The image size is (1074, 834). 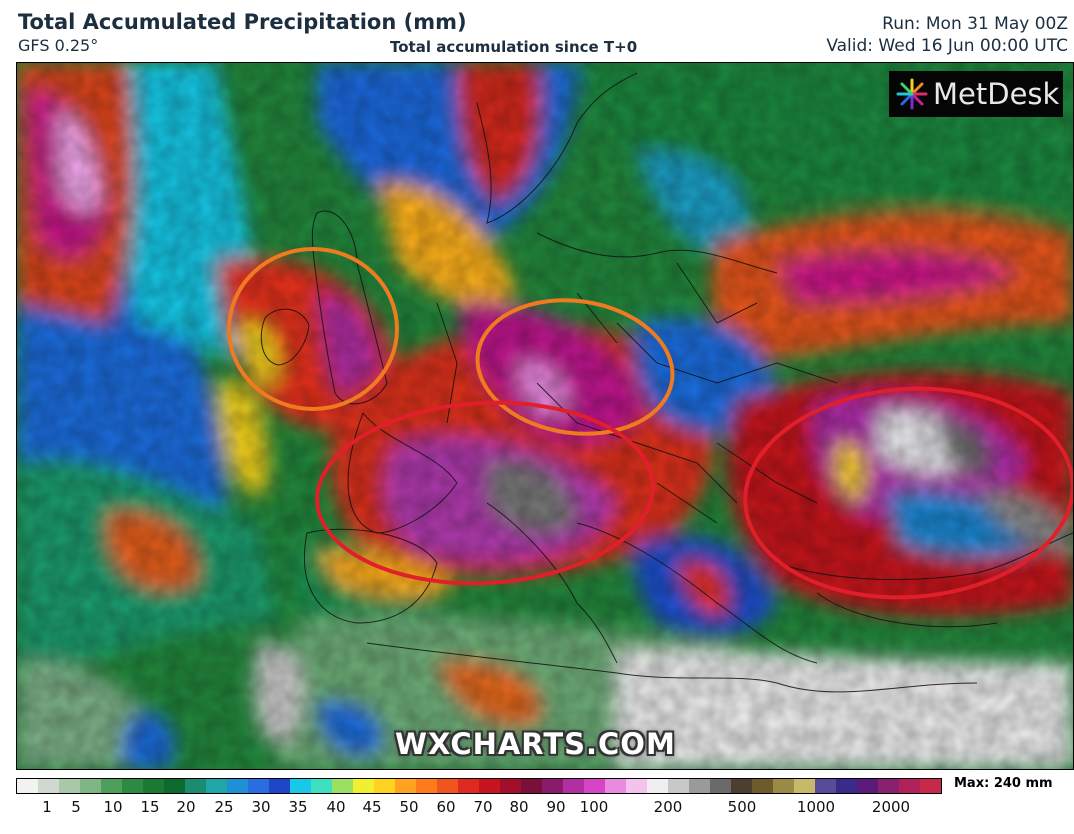 What do you see at coordinates (514, 47) in the screenshot?
I see `accumulation-subtitle: Total accumulation since T+0` at bounding box center [514, 47].